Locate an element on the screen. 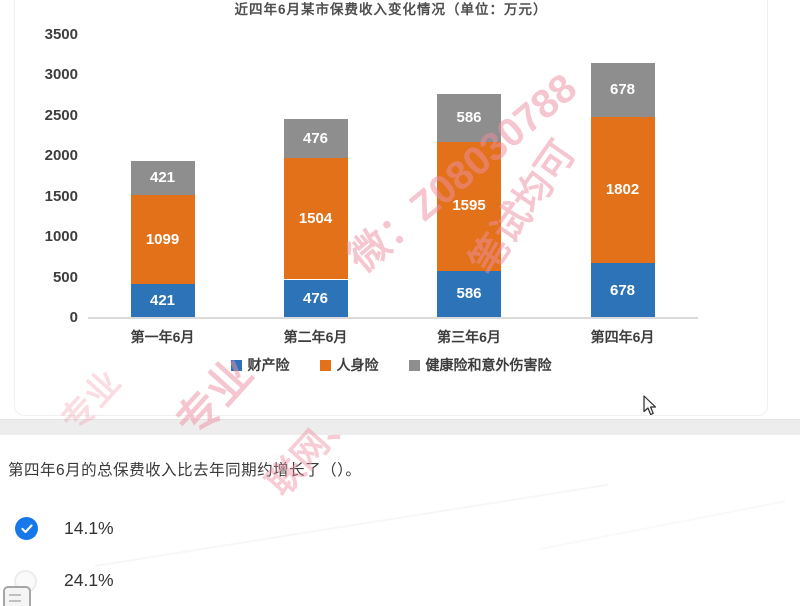 The image size is (800, 606). legend-item-健康险和意外伤害险: 健康险和意外伤害险 is located at coordinates (480, 365).